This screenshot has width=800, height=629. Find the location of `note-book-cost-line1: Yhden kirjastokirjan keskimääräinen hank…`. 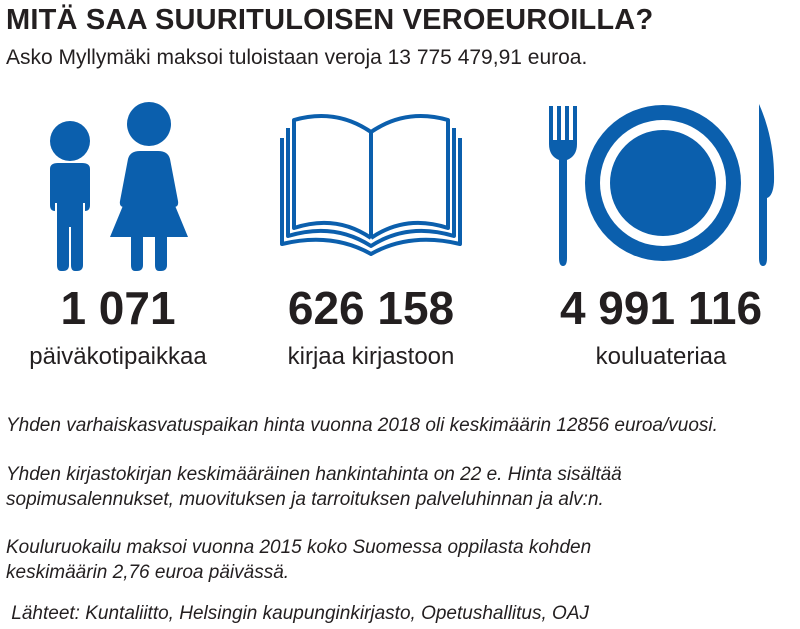

note-book-cost-line1: Yhden kirjastokirjan keskimääräinen hank… is located at coordinates (314, 474).